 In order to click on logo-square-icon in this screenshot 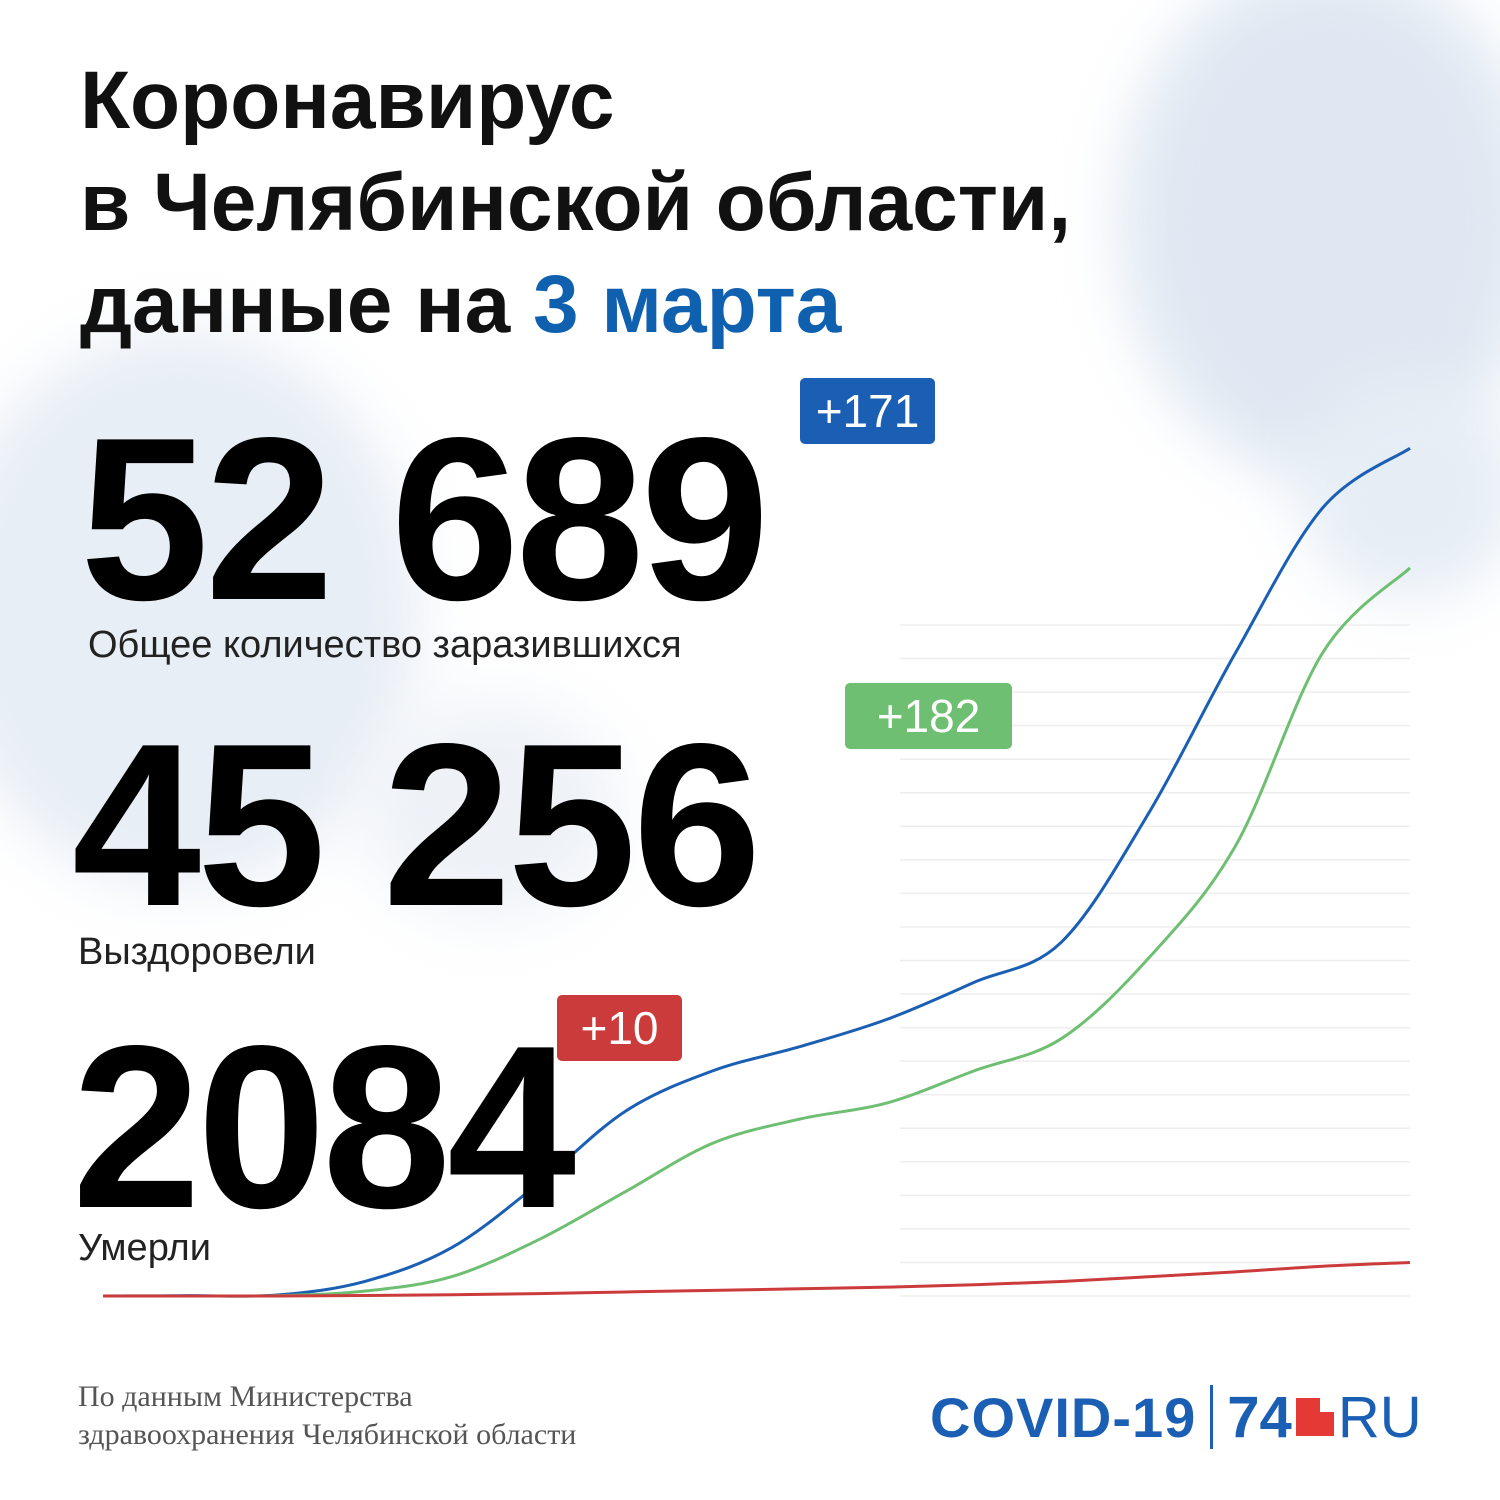, I will do `click(1314, 1417)`.